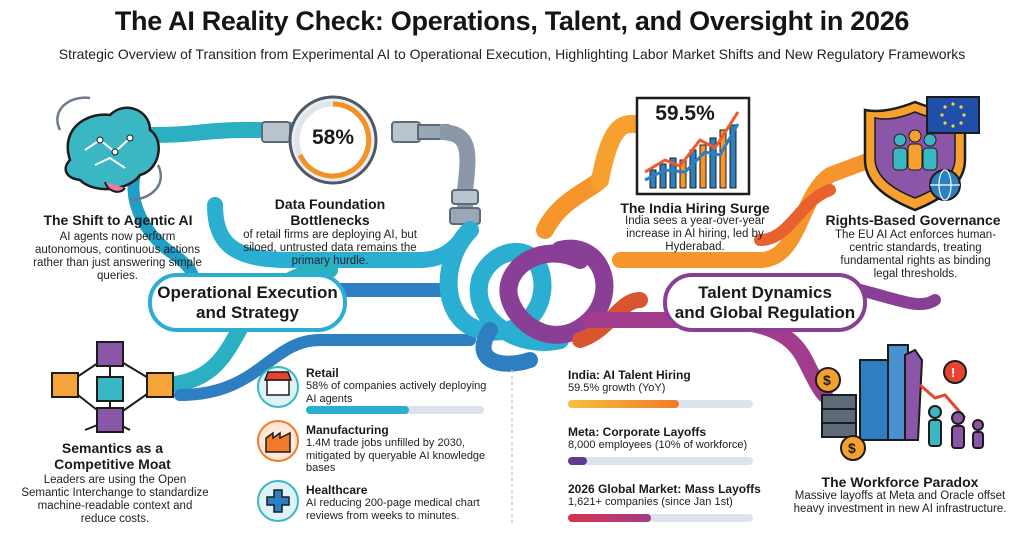  I want to click on sector-name: Manufacturing, so click(347, 430).